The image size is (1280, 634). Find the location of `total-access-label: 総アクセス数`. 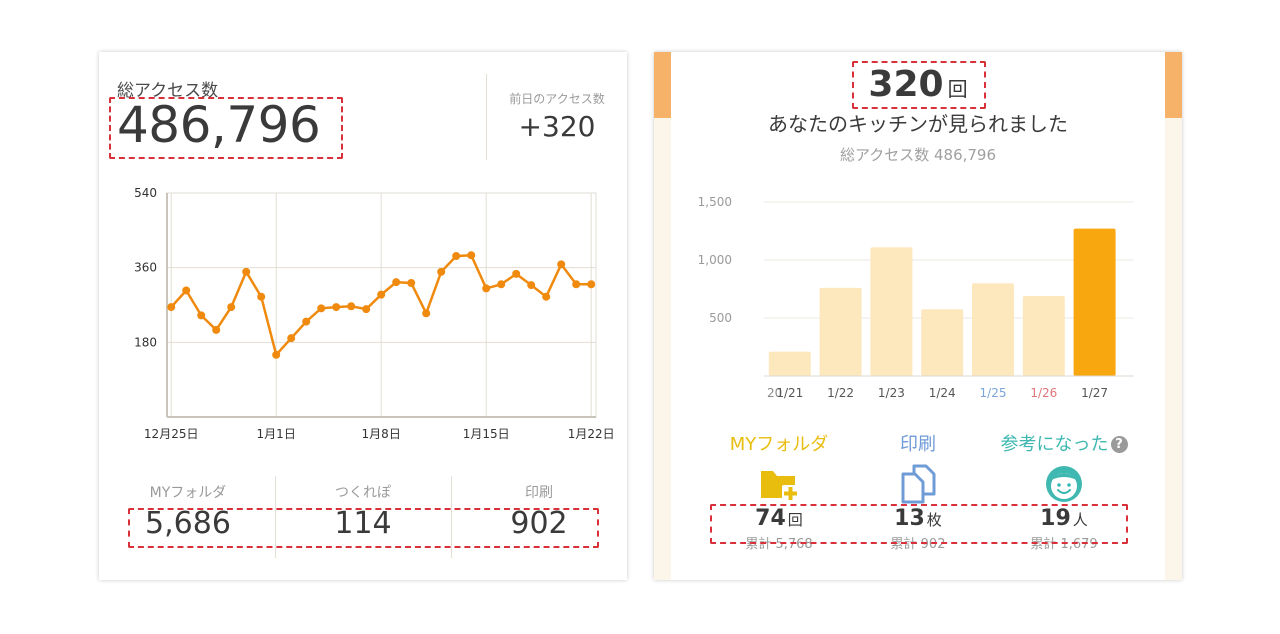

total-access-label: 総アクセス数 is located at coordinates (168, 91).